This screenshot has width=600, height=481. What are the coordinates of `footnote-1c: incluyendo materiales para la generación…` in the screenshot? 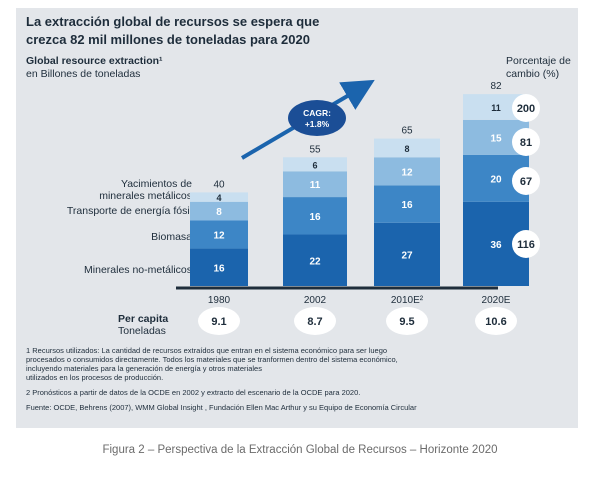 It's located at (144, 368).